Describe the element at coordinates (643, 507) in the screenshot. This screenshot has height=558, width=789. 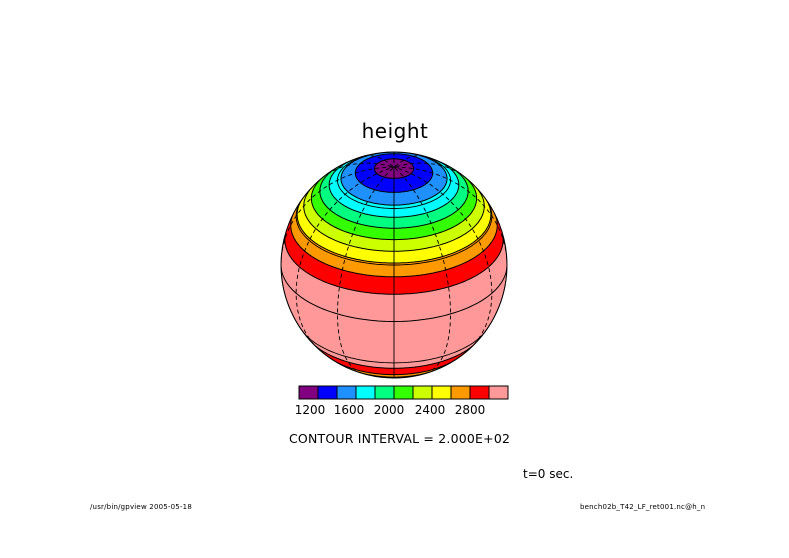
I see `footer-file-name: bench02b_T42_LF_ret001.nc@h_n` at that location.